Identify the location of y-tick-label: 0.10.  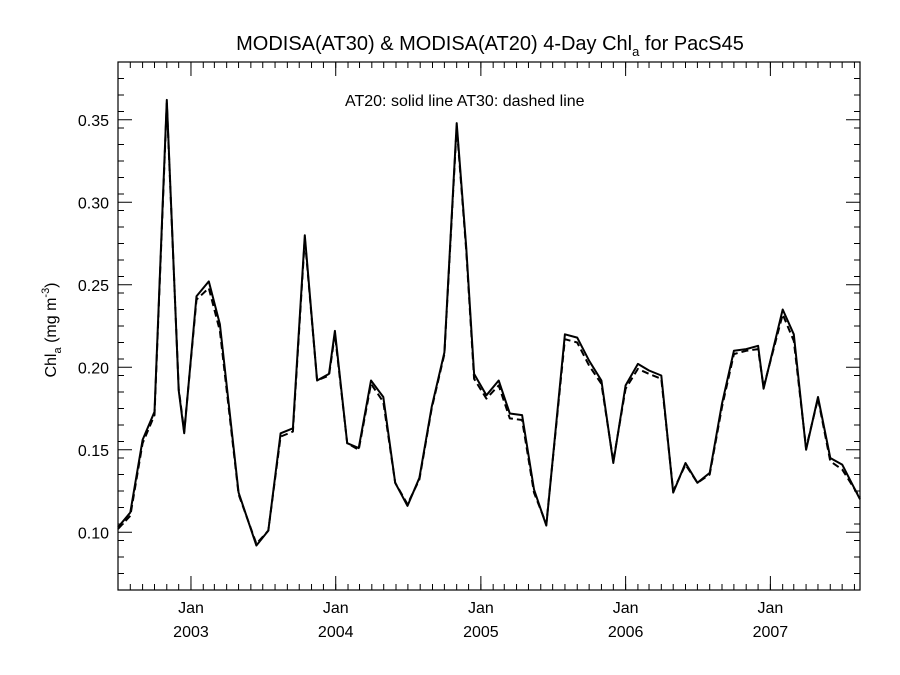
(93, 533).